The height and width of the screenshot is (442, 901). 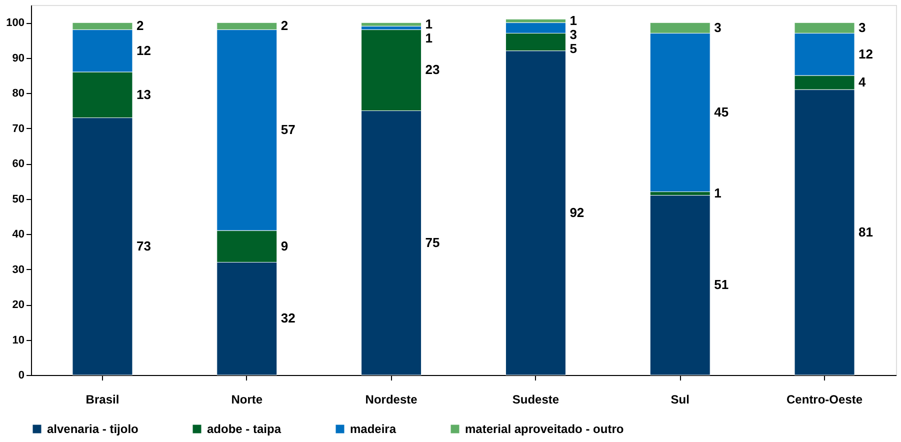 What do you see at coordinates (103, 399) in the screenshot?
I see `x-tick-label: Brasil` at bounding box center [103, 399].